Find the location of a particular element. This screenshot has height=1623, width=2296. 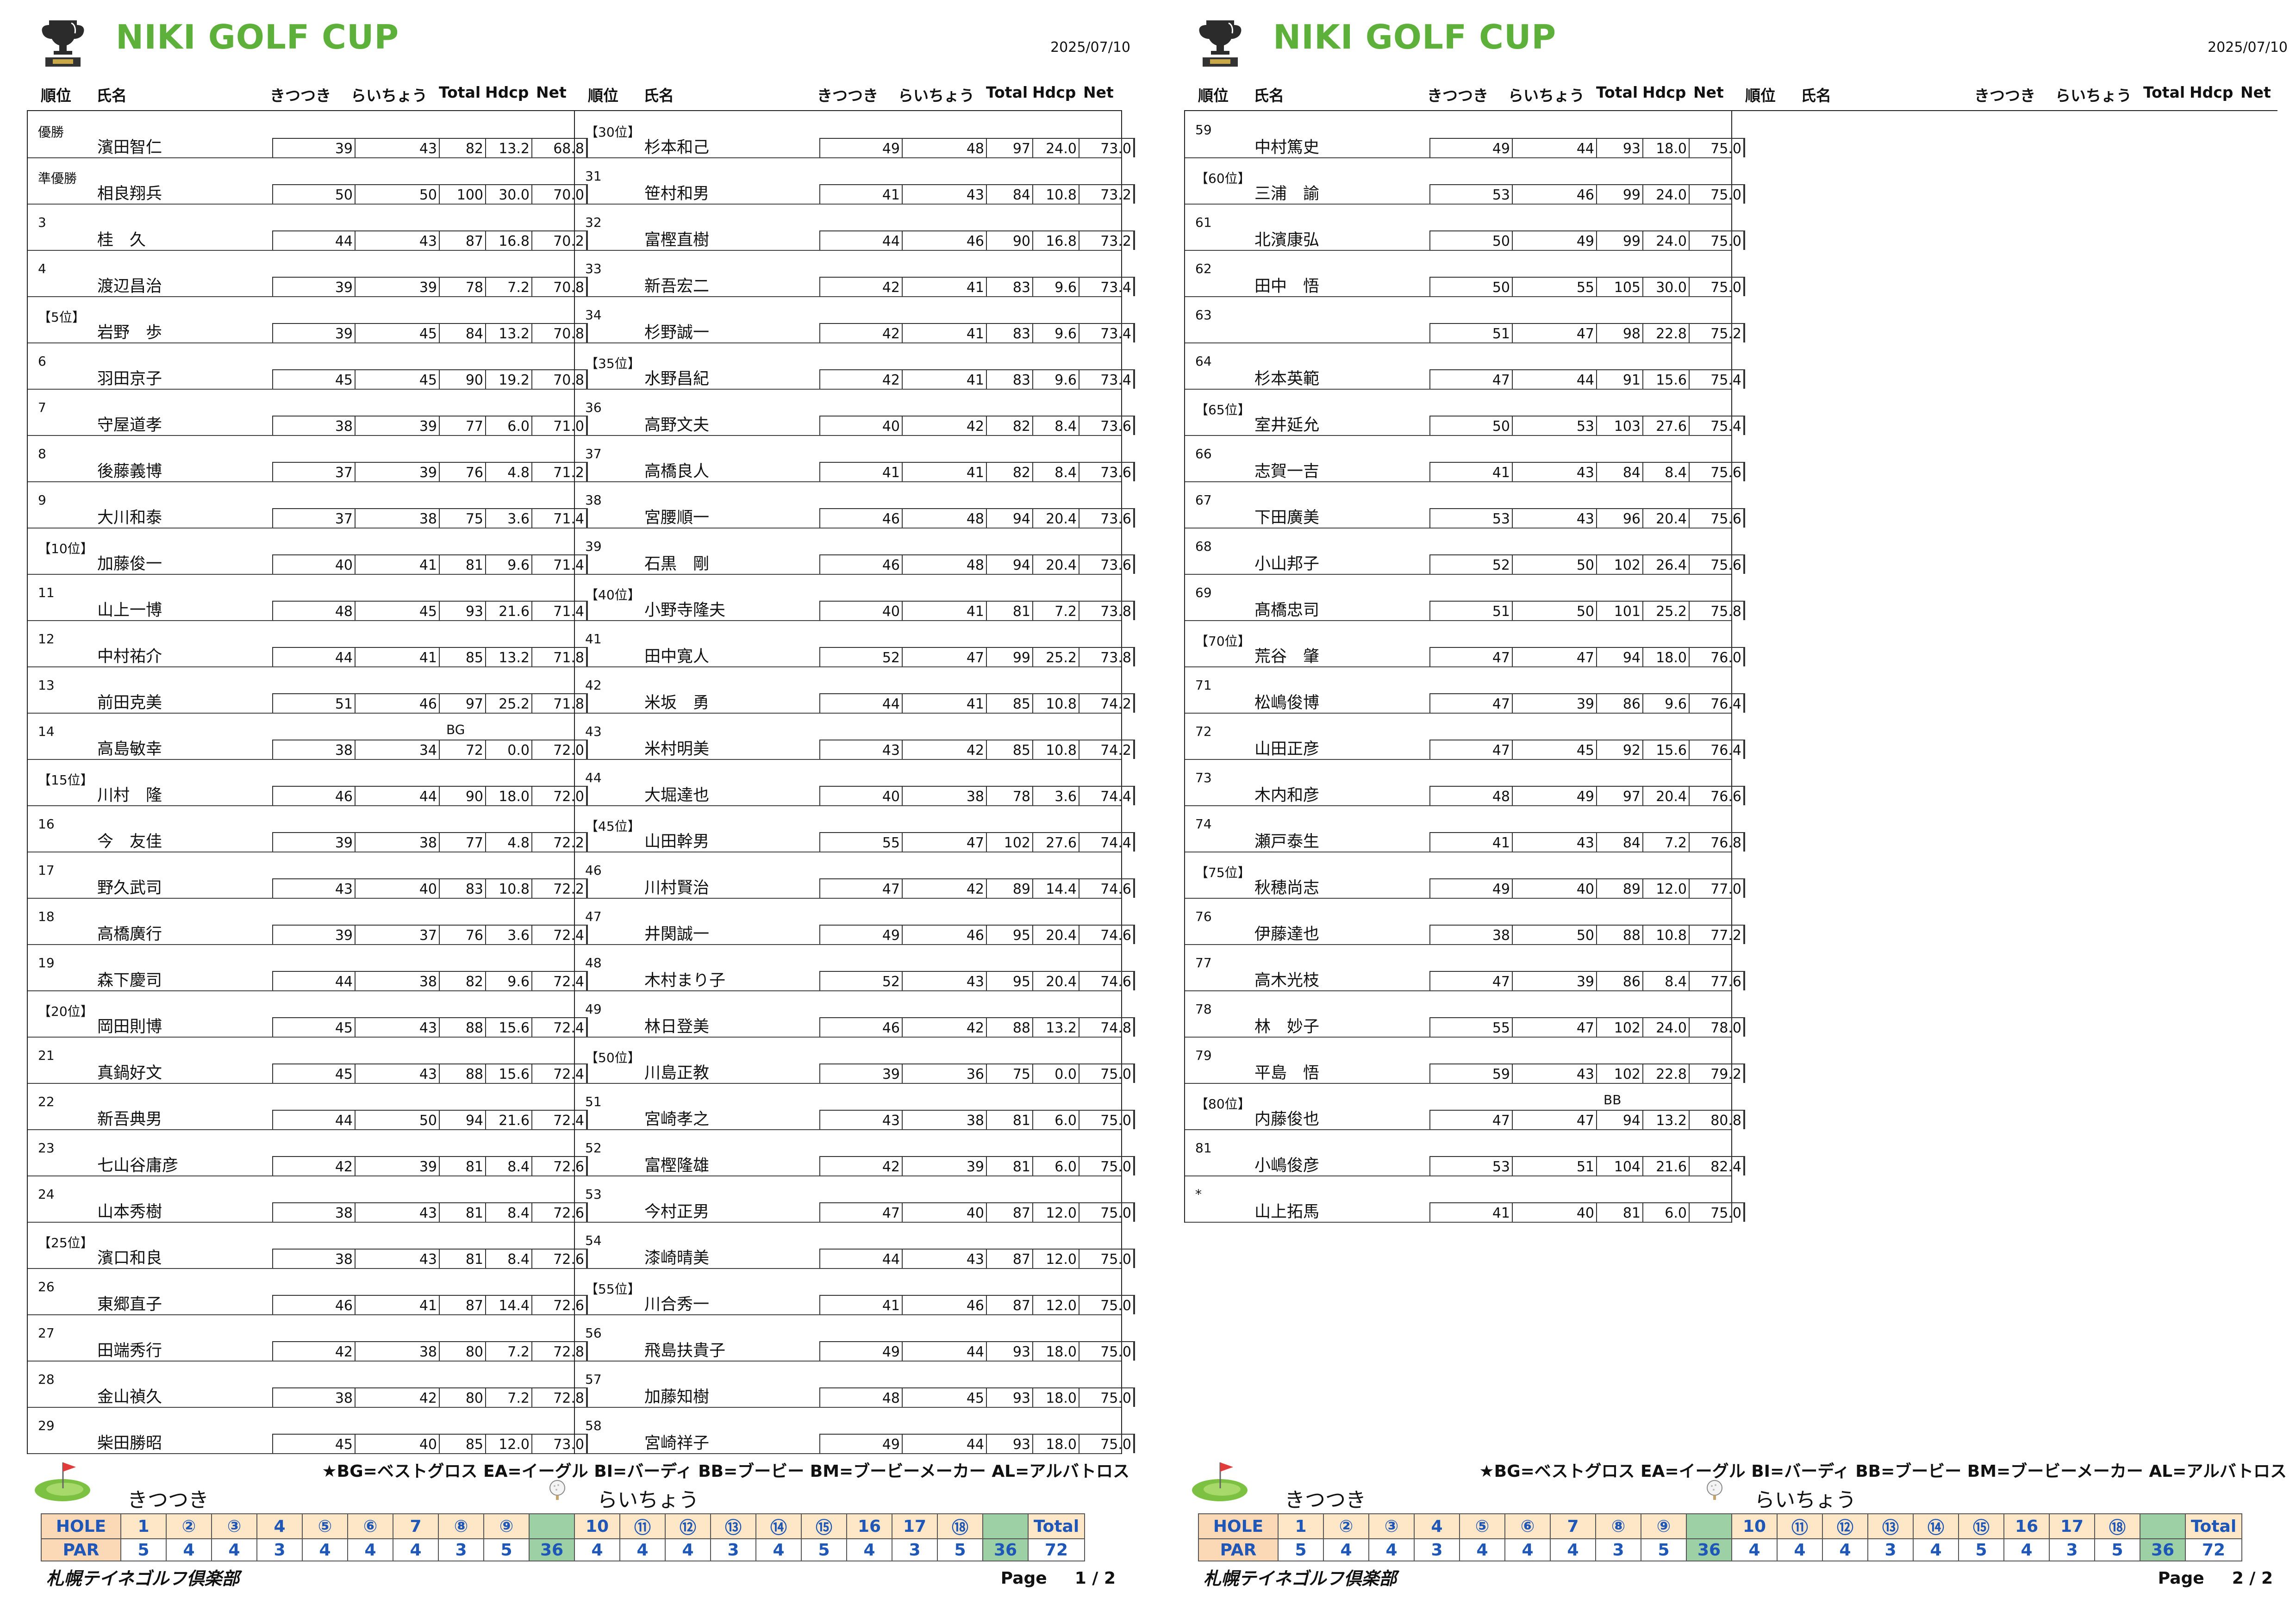

out-score: 49 is located at coordinates (861, 1444).